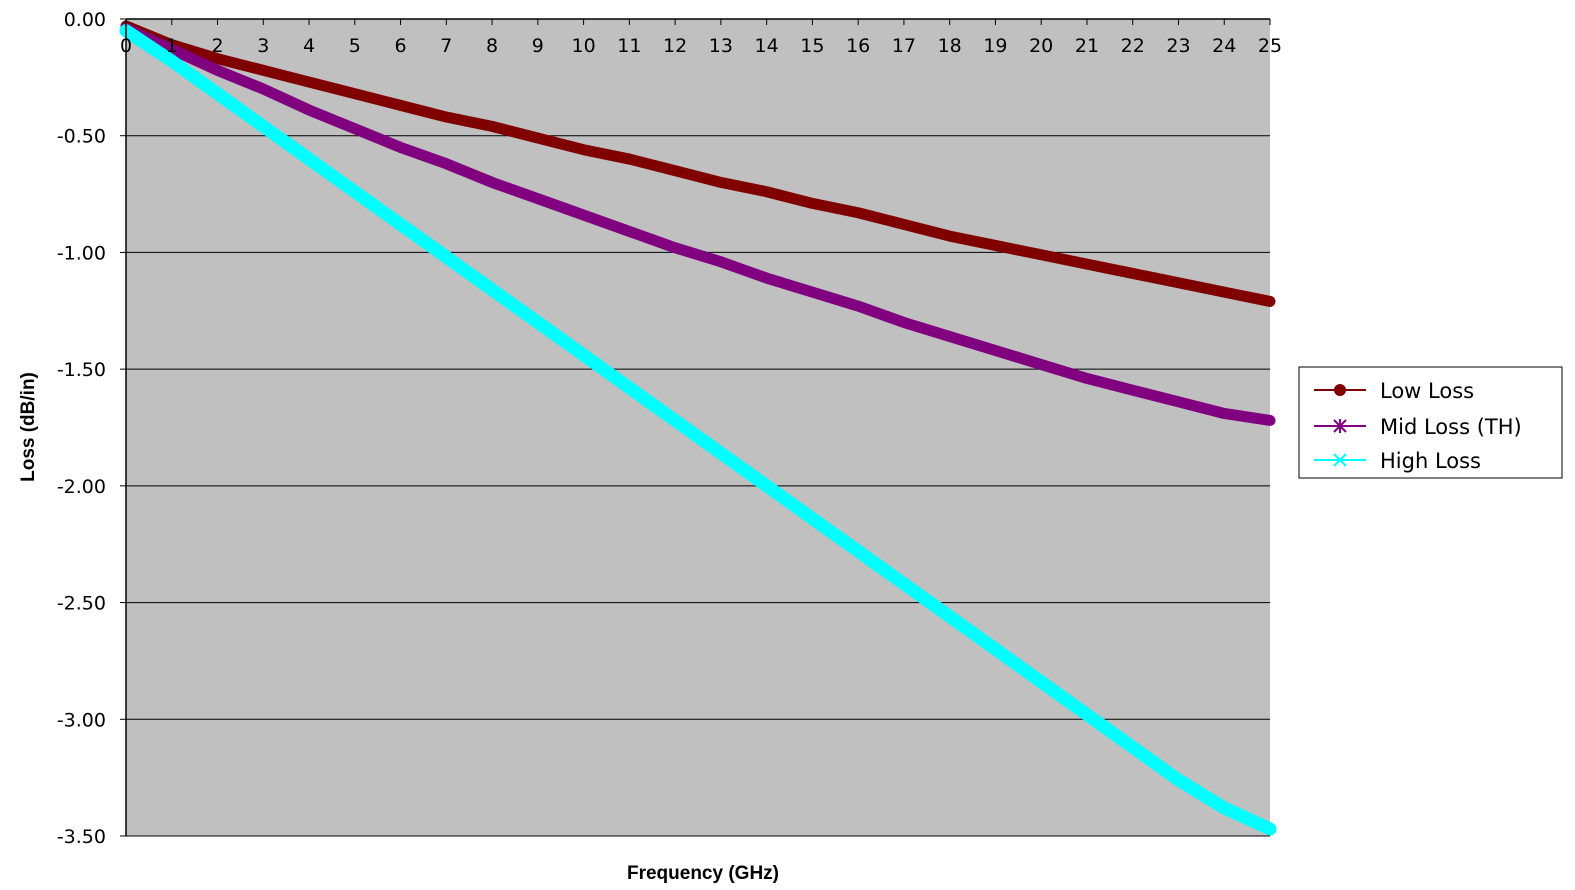 The height and width of the screenshot is (890, 1575). I want to click on x-tick-label: 1, so click(172, 46).